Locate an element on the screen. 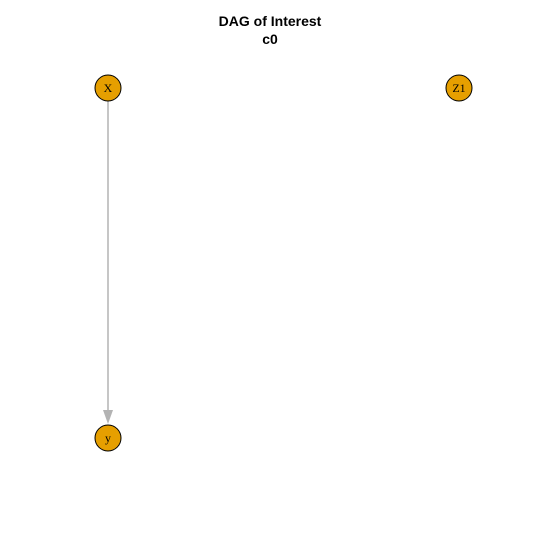  node-x-circle is located at coordinates (108, 88).